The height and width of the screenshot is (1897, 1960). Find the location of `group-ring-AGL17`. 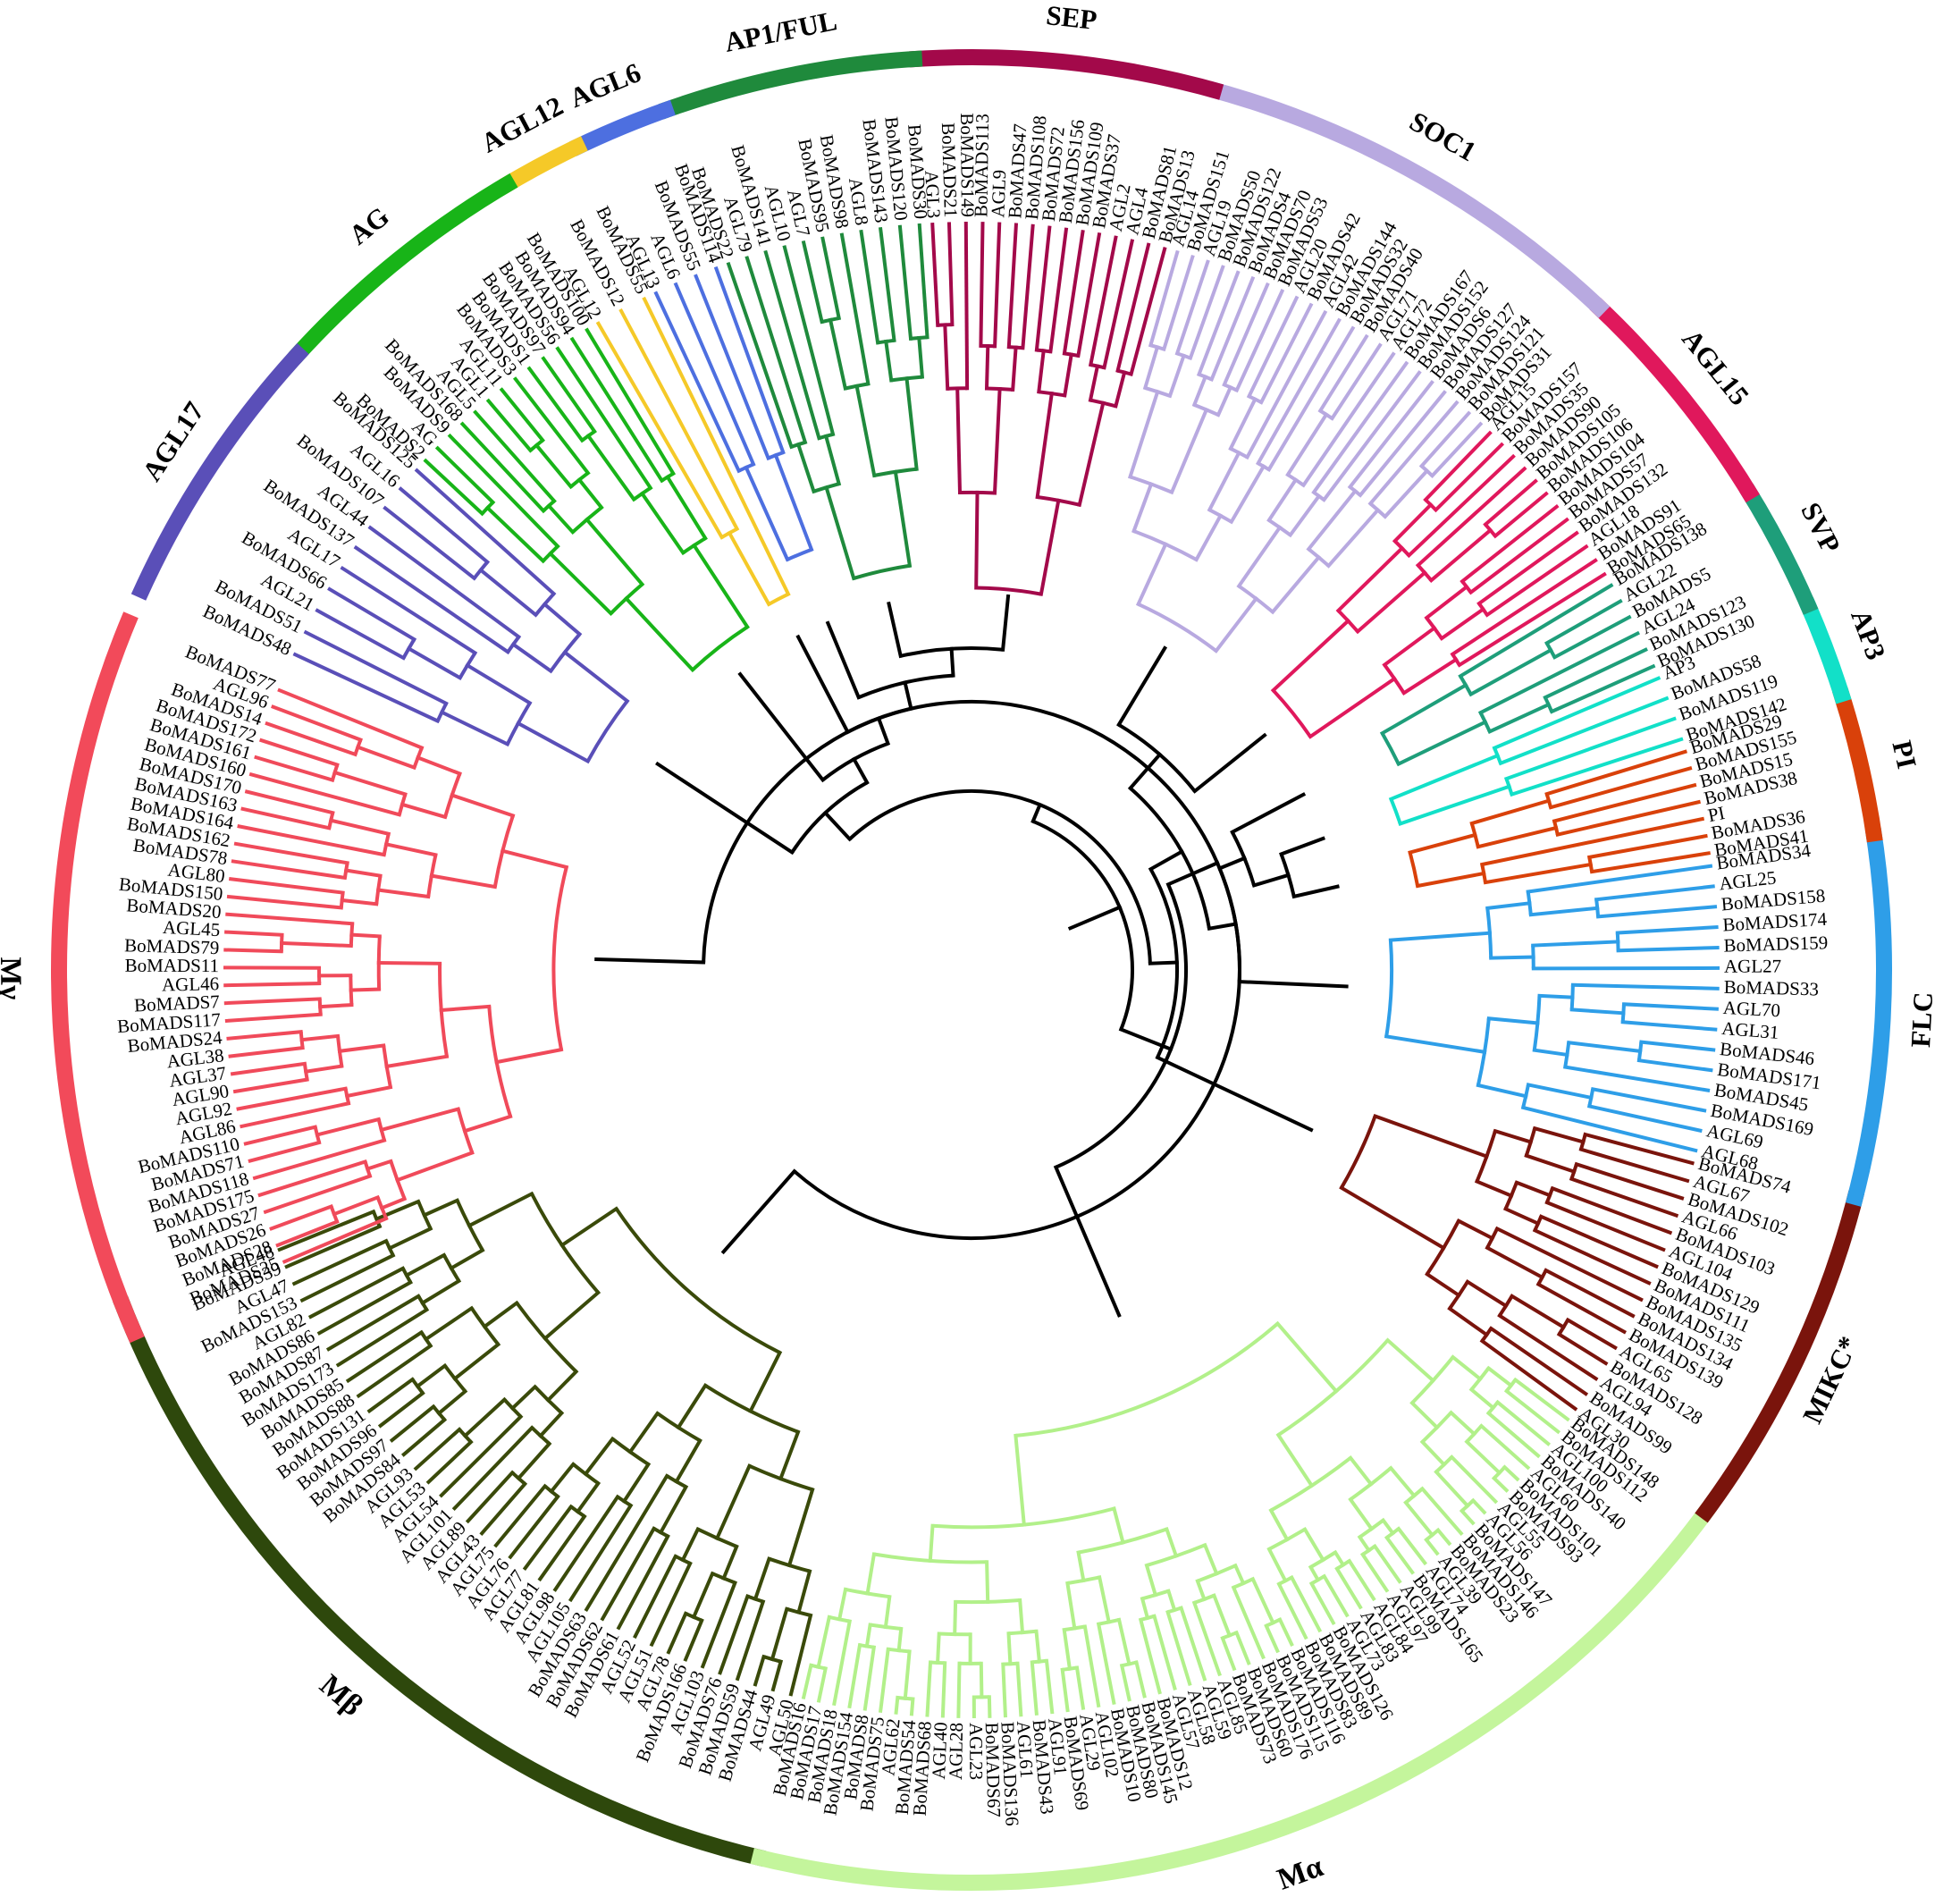

group-ring-AGL17 is located at coordinates (219, 471).